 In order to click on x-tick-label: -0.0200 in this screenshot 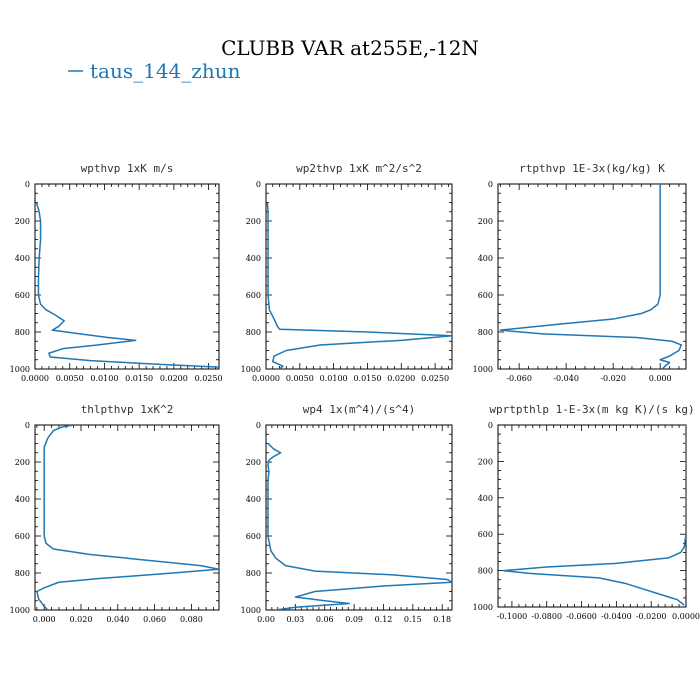, I will do `click(651, 616)`.